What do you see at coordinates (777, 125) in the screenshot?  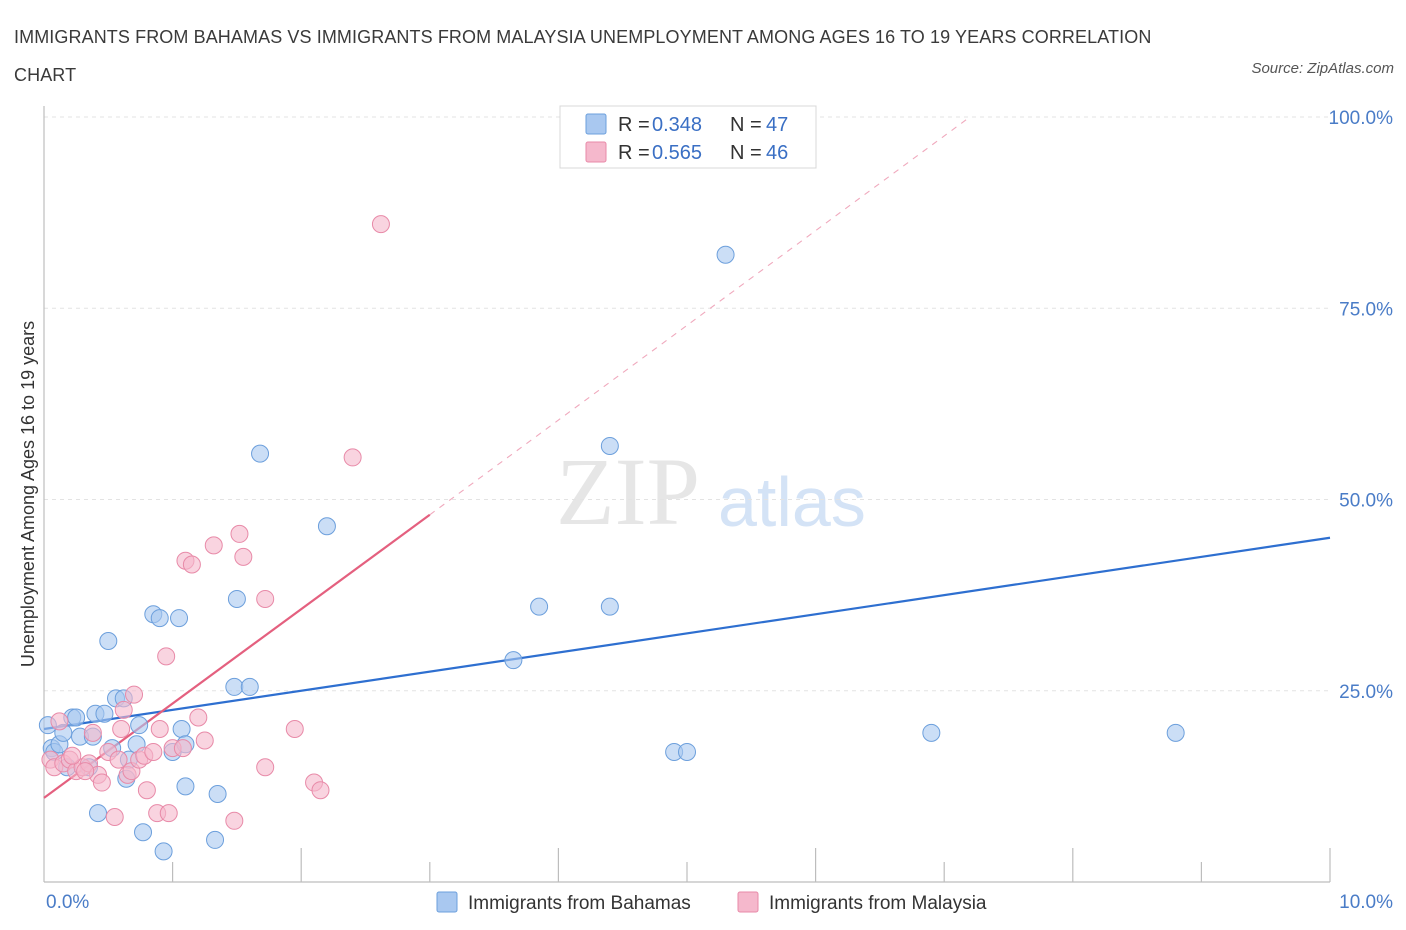 I see `legend-n-value-bahamas: 47` at bounding box center [777, 125].